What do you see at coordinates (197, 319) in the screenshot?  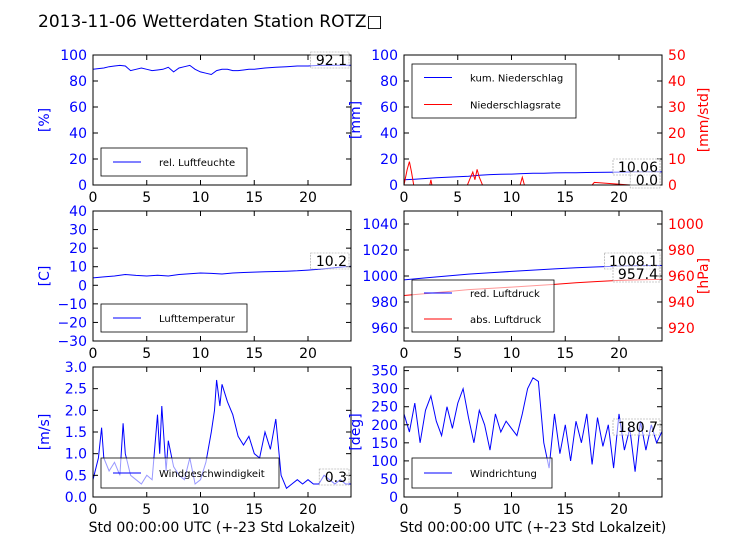 I see `legend-label: Lufttemperatur` at bounding box center [197, 319].